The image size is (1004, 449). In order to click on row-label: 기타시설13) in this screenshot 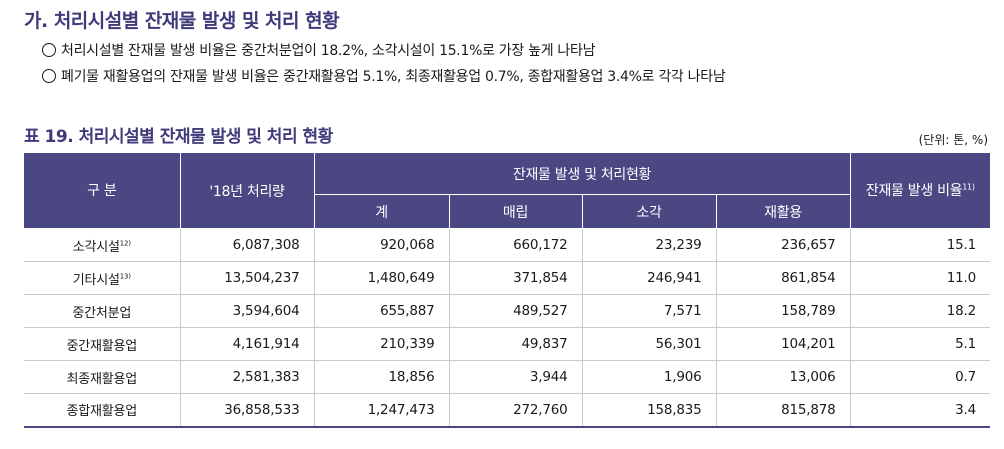, I will do `click(102, 278)`.